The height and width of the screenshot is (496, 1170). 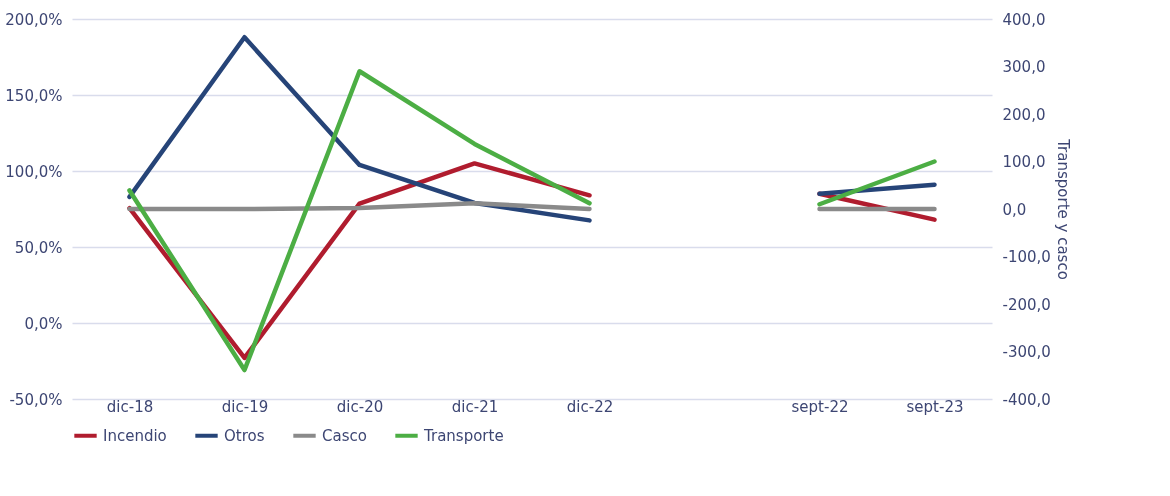 I want to click on x-tick-label: sept-22, so click(x=820, y=406).